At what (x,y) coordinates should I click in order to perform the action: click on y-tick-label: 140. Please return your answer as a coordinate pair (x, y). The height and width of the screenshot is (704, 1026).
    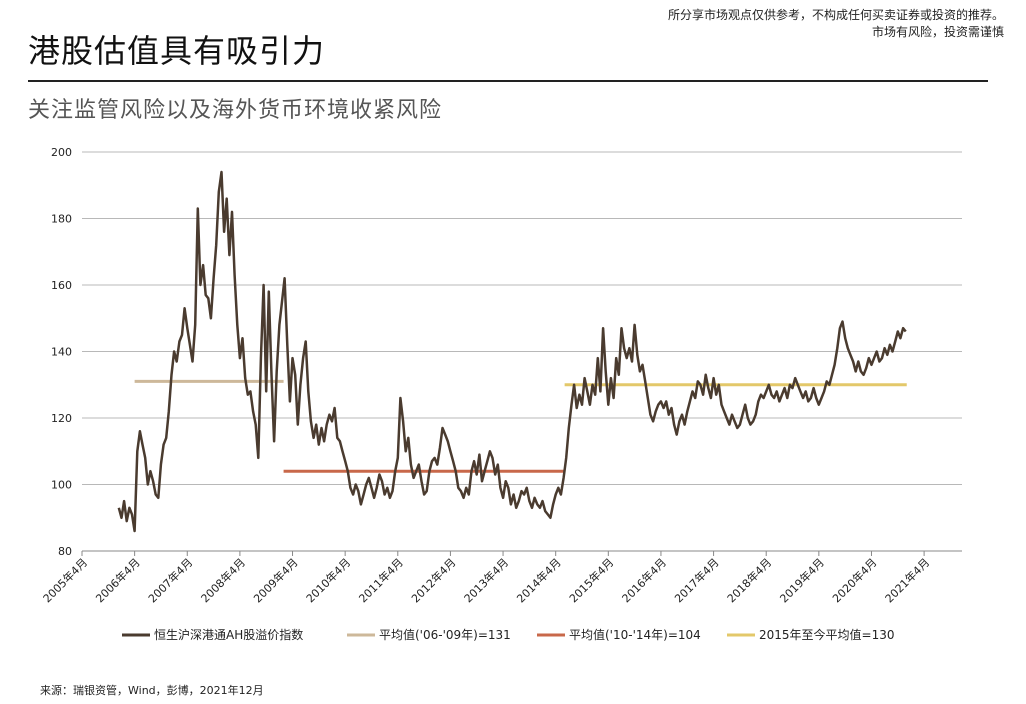
    Looking at the image, I should click on (61, 352).